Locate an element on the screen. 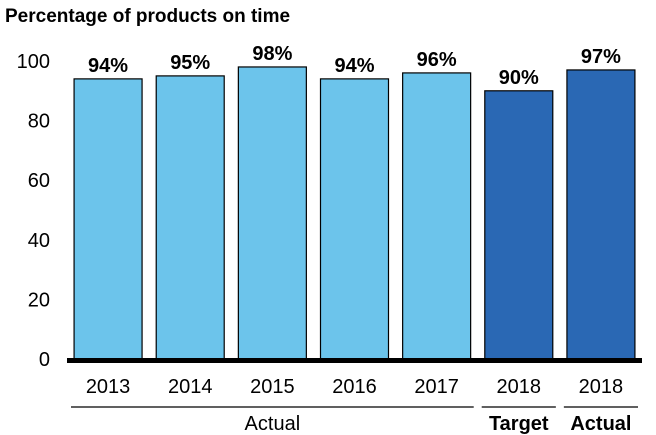 Image resolution: width=656 pixels, height=435 pixels. group-label: Target is located at coordinates (519, 424).